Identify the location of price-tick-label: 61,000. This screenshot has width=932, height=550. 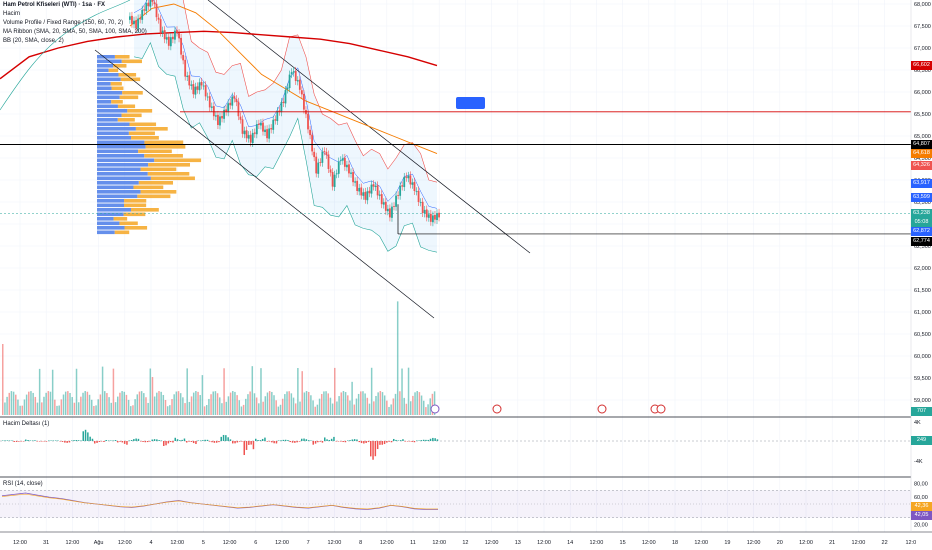
(922, 313).